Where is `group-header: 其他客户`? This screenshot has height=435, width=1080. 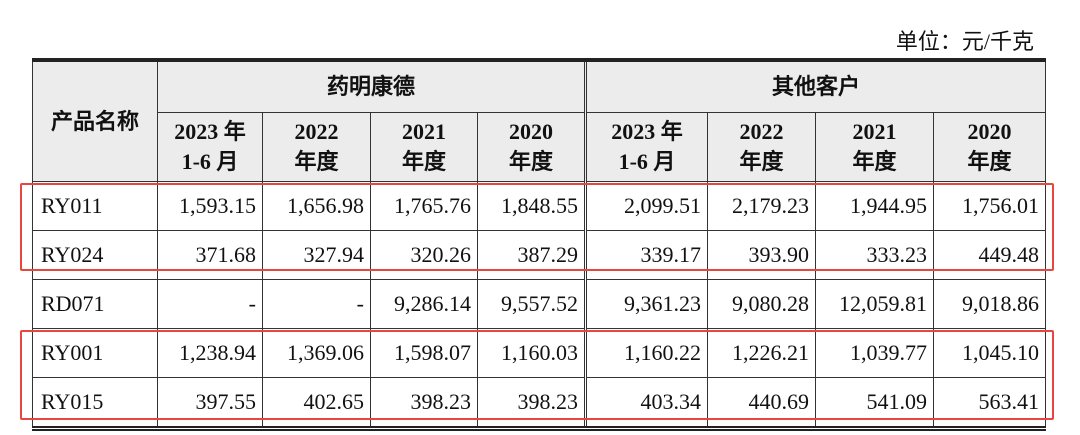
group-header: 其他客户 is located at coordinates (815, 86).